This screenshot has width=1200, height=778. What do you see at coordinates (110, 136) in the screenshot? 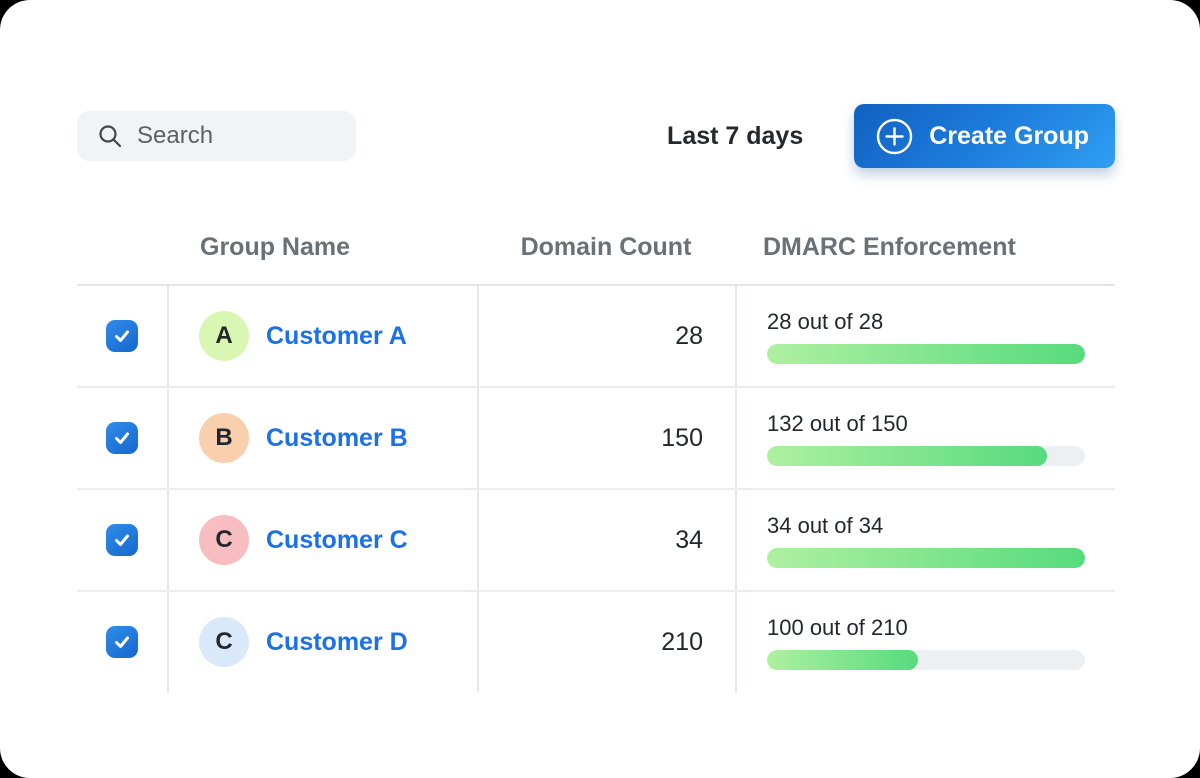
I see `search-icon` at bounding box center [110, 136].